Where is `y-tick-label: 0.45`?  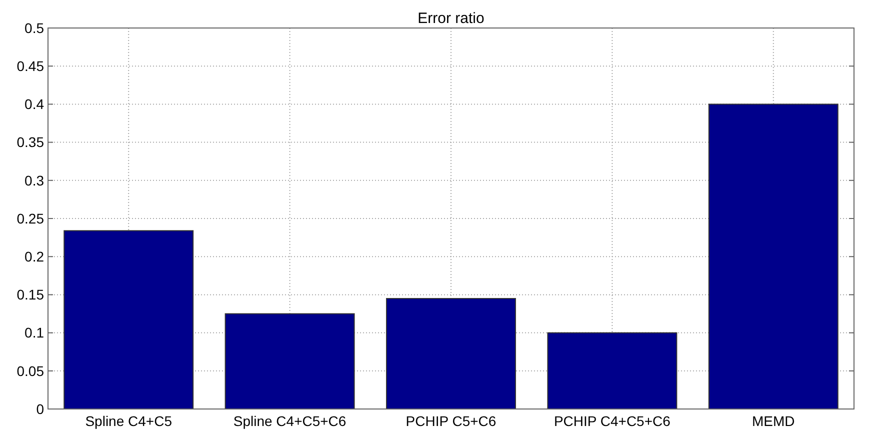 y-tick-label: 0.45 is located at coordinates (30, 66).